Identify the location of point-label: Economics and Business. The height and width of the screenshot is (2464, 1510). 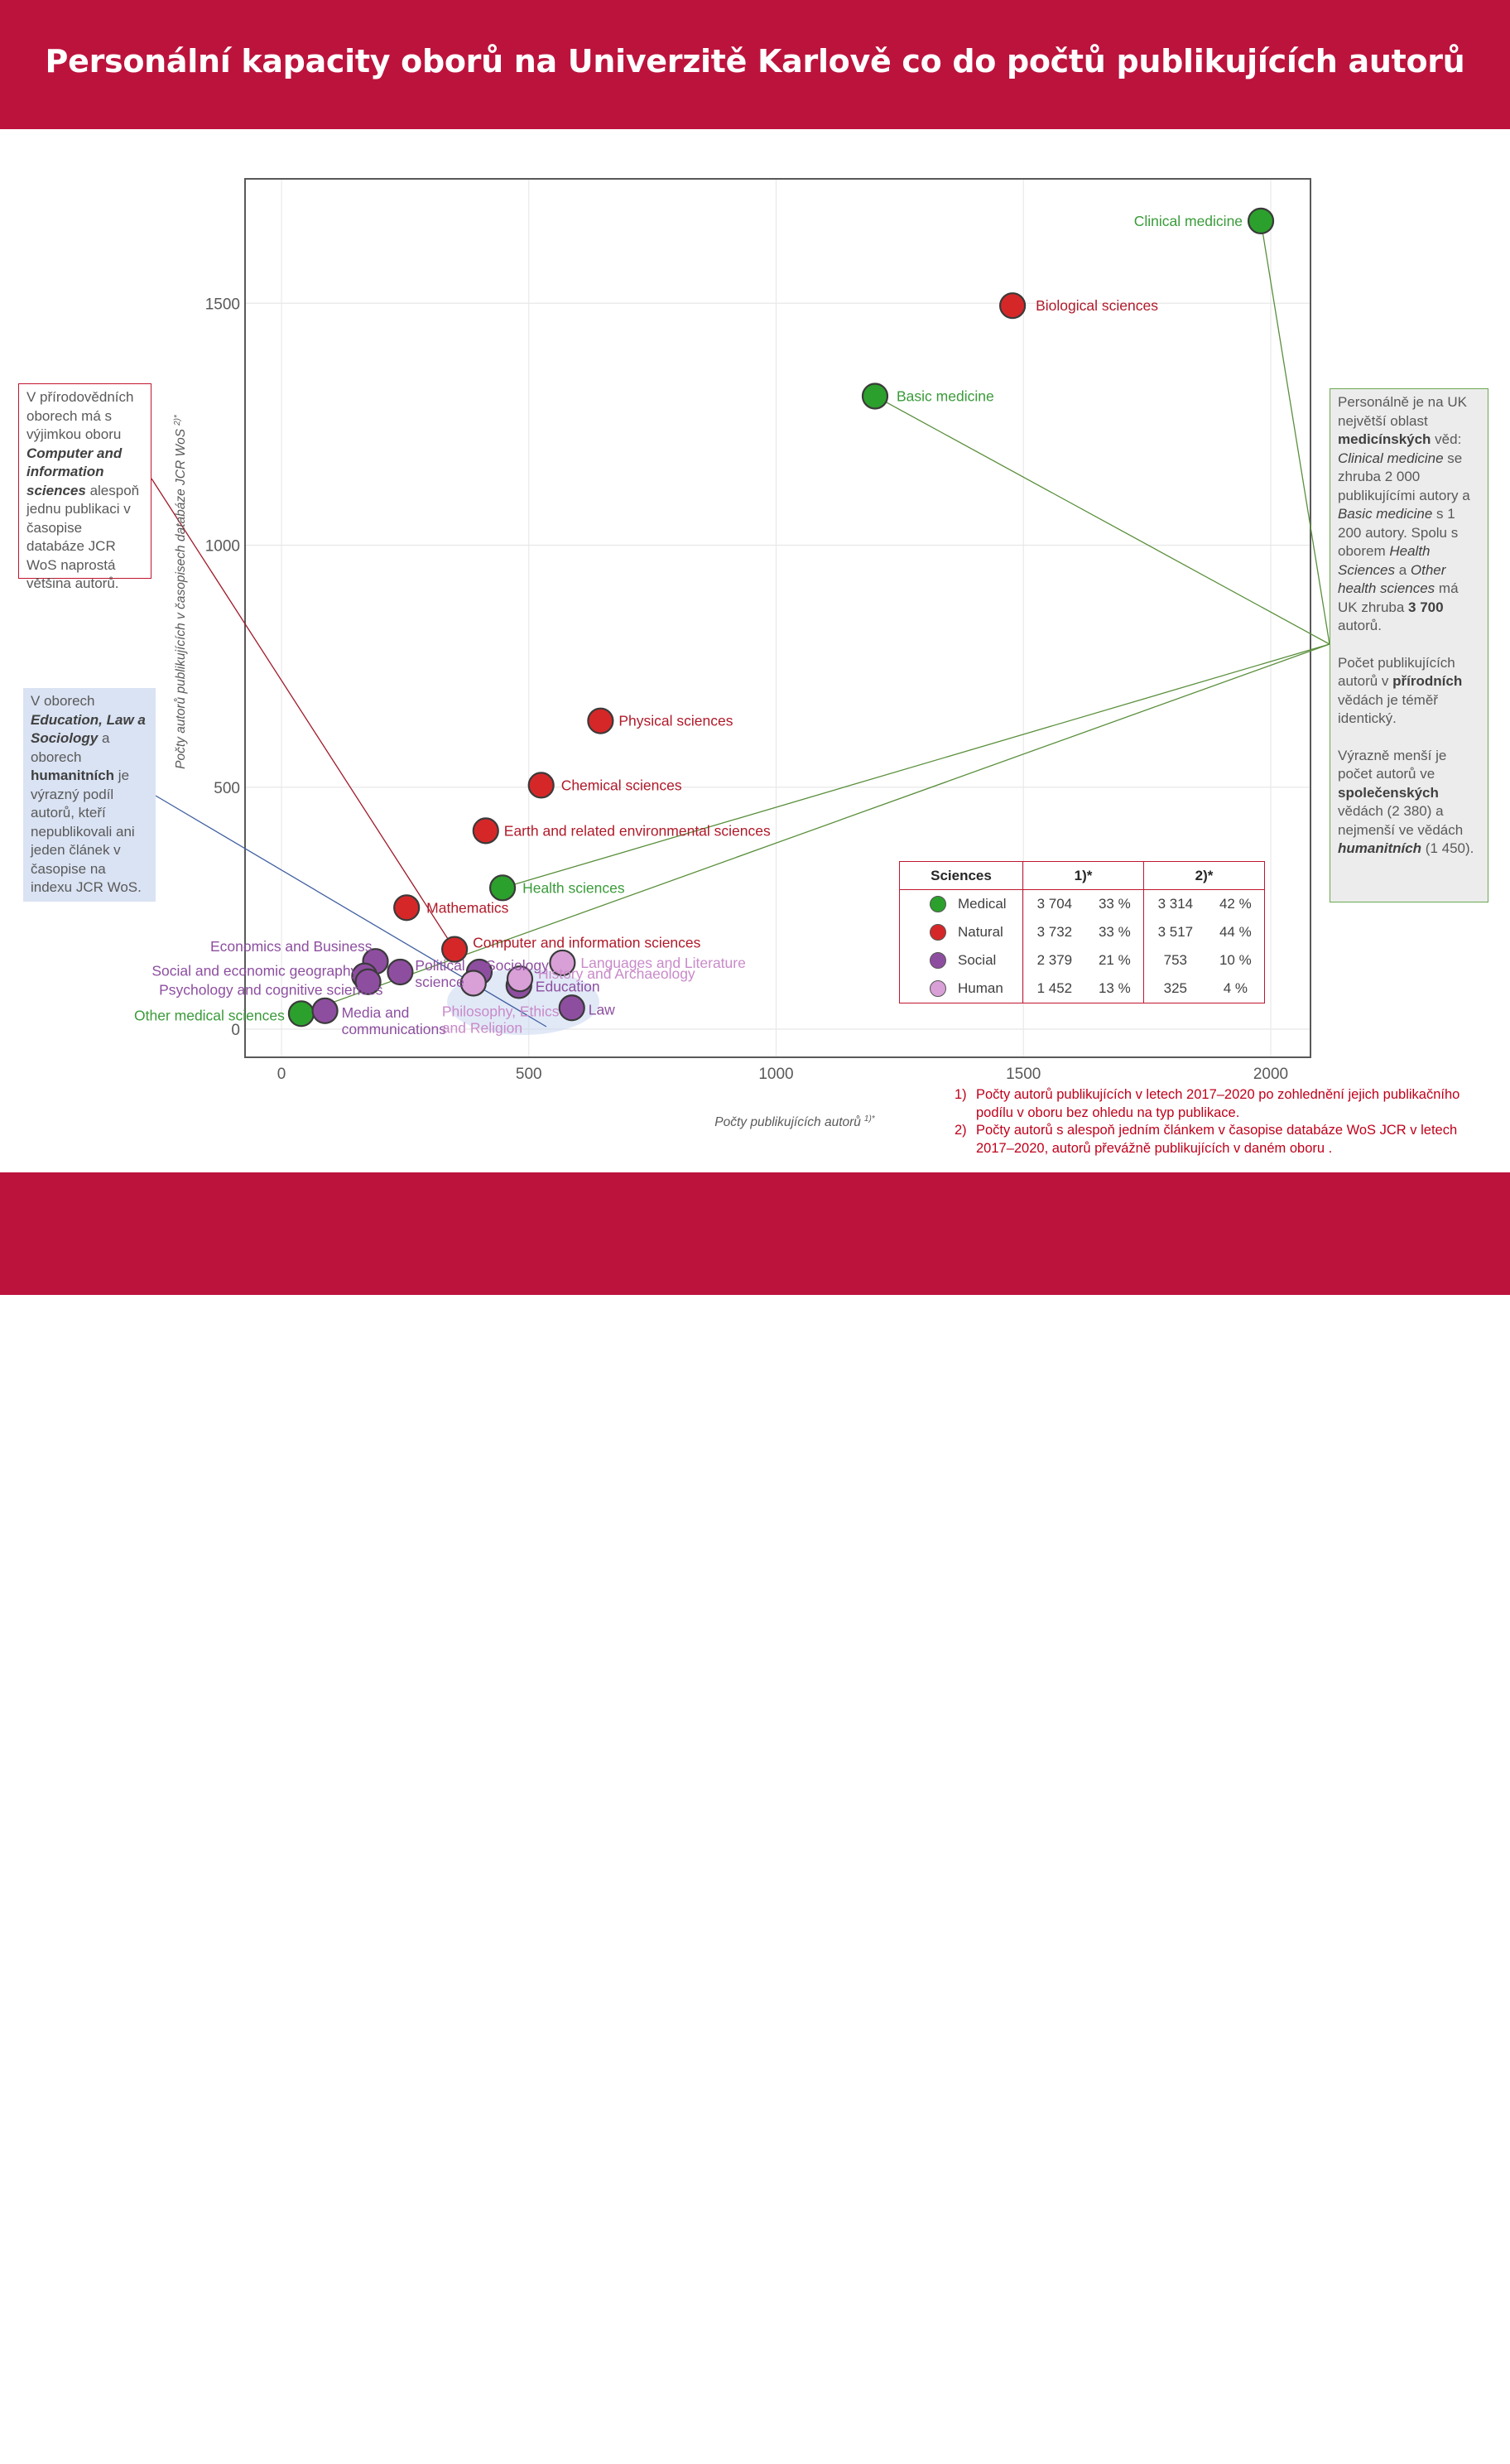
(291, 946).